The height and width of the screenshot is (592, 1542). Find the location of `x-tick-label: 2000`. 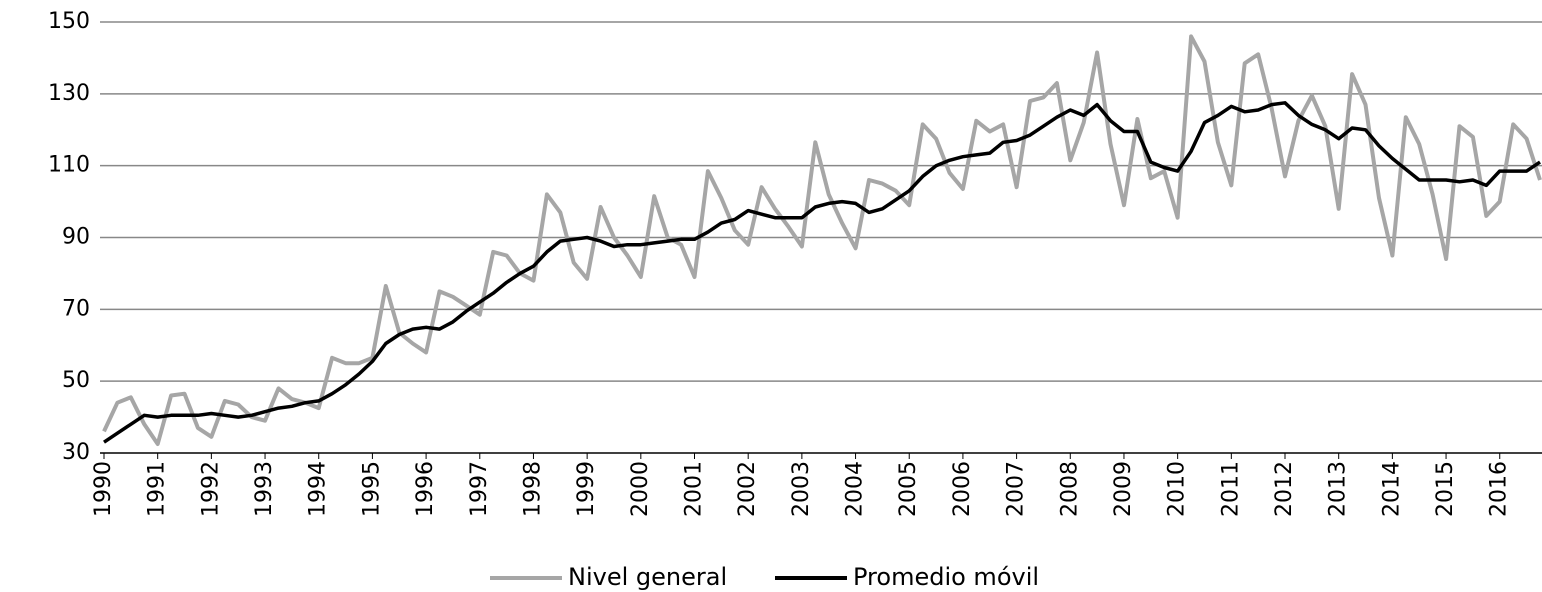

x-tick-label: 2000 is located at coordinates (640, 489).